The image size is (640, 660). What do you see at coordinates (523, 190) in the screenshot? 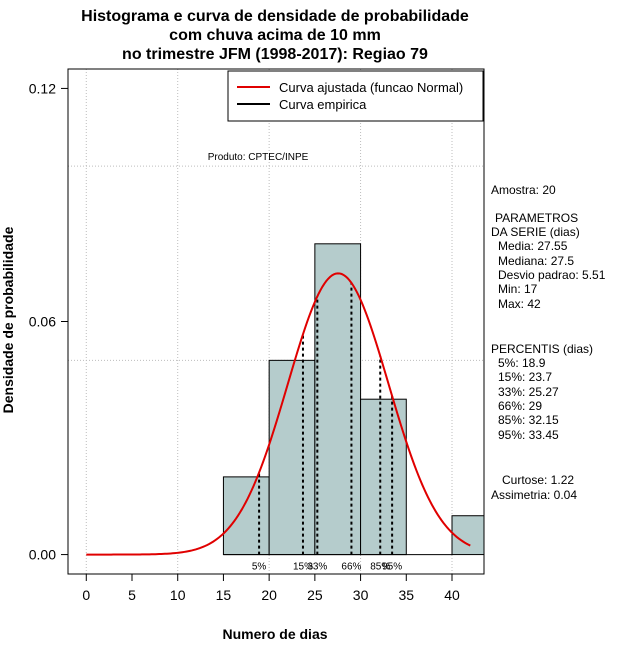
I see `stat-sample: Amostra: 20` at bounding box center [523, 190].